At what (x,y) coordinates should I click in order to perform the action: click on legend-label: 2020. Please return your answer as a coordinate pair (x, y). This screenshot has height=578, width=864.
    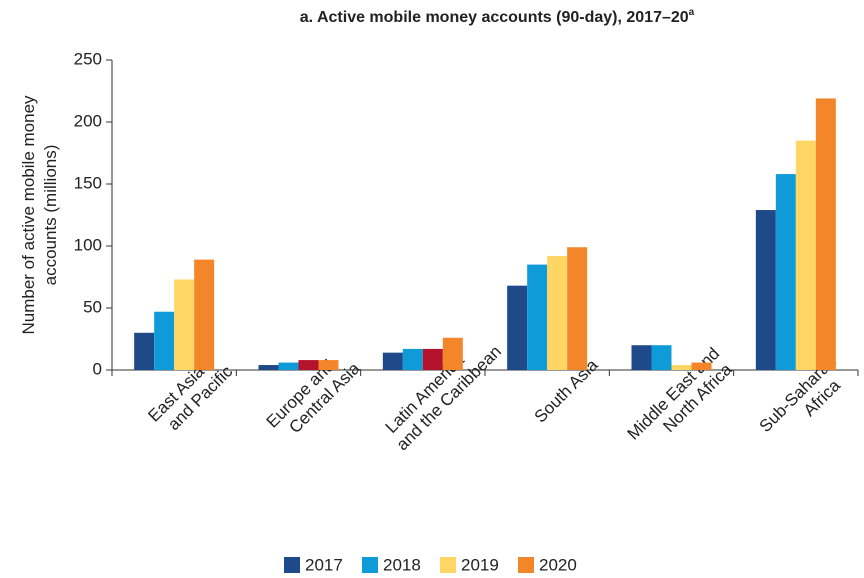
    Looking at the image, I should click on (558, 564).